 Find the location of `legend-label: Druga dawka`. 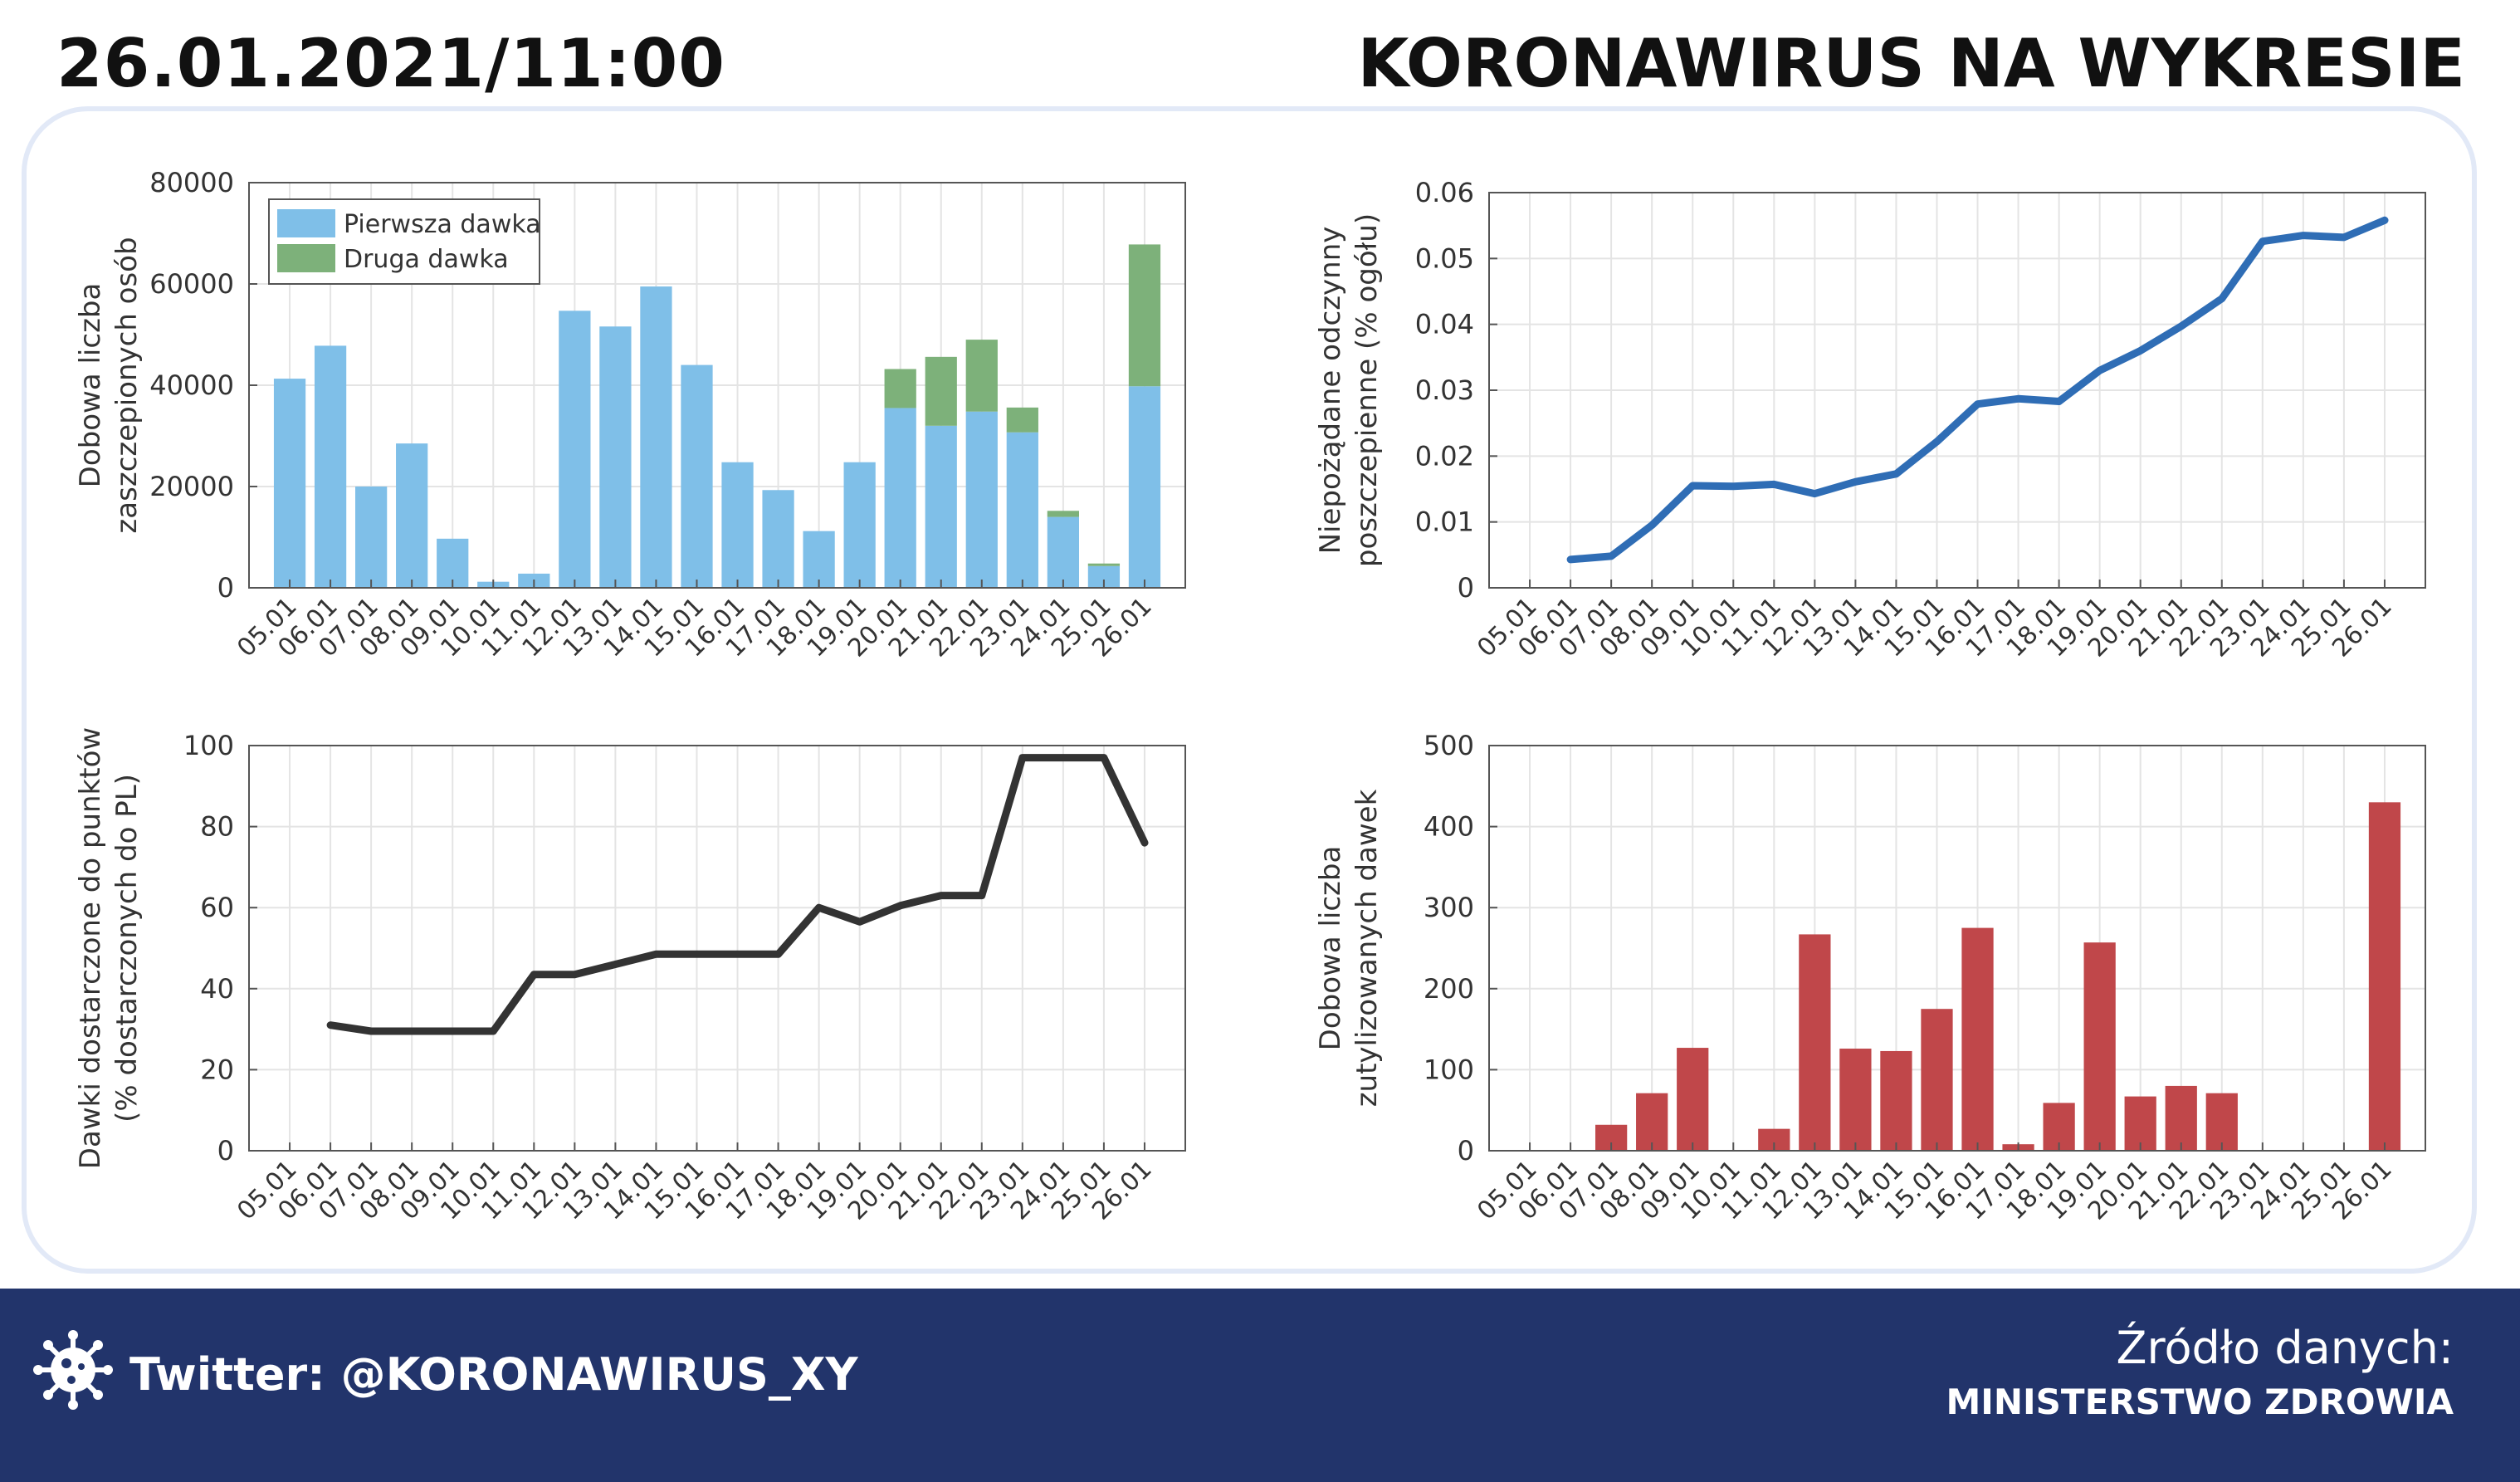

legend-label: Druga dawka is located at coordinates (426, 259).